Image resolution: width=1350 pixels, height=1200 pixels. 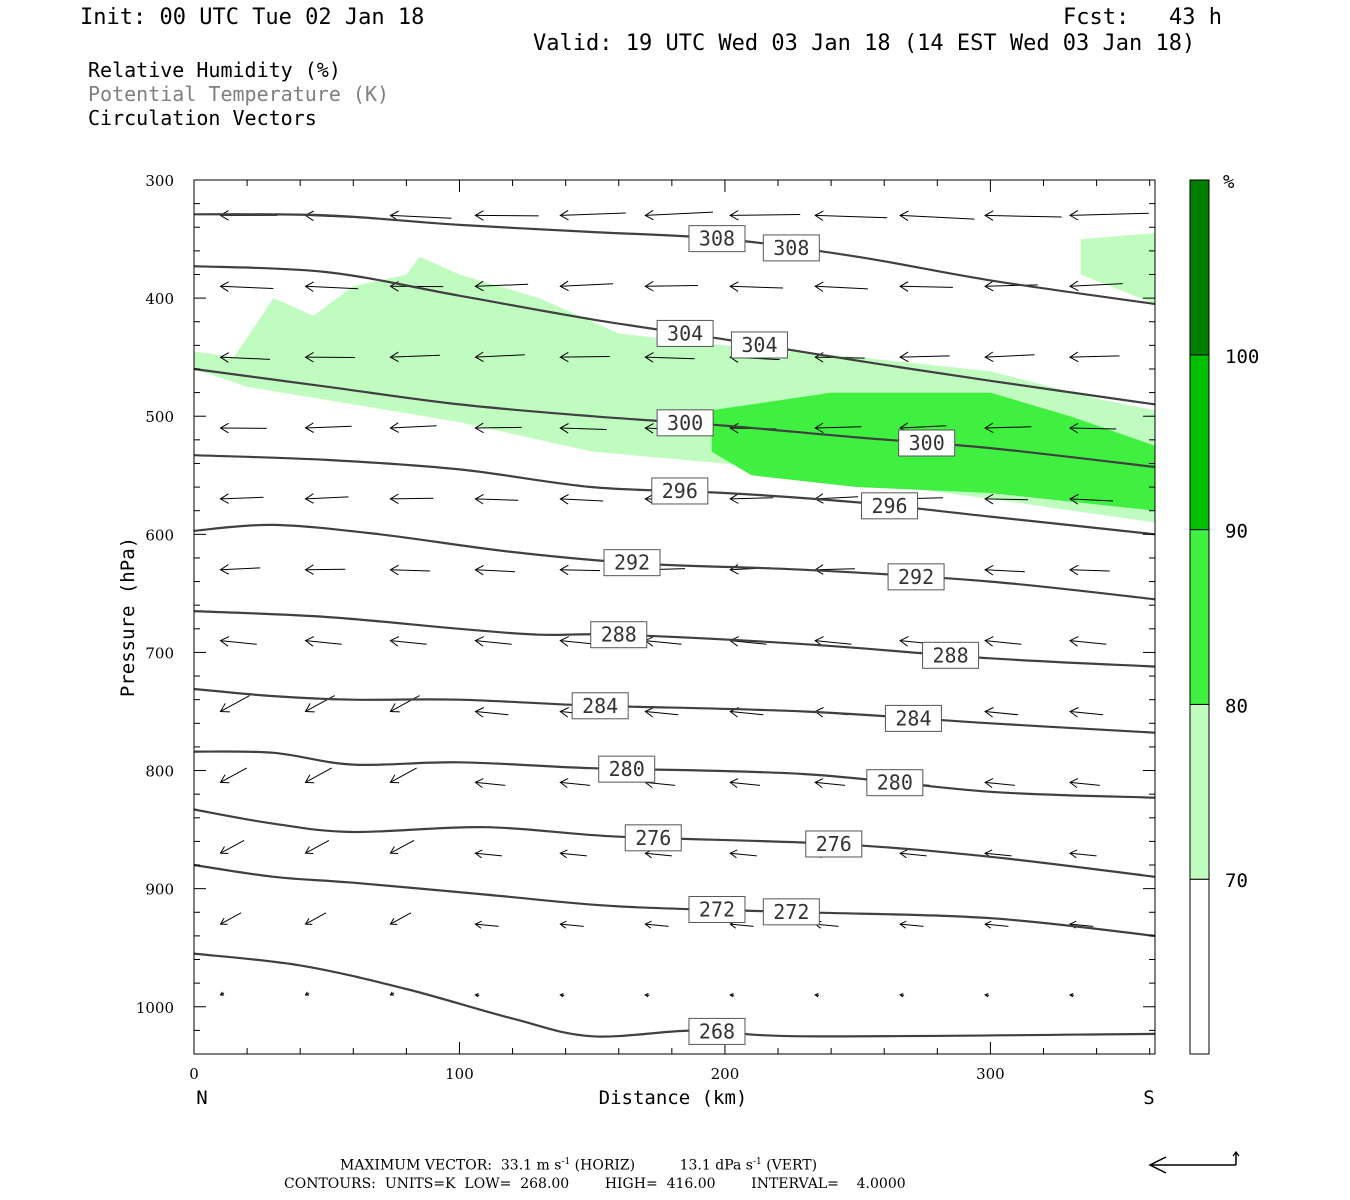 What do you see at coordinates (159, 890) in the screenshot?
I see `y-tick-label: 900` at bounding box center [159, 890].